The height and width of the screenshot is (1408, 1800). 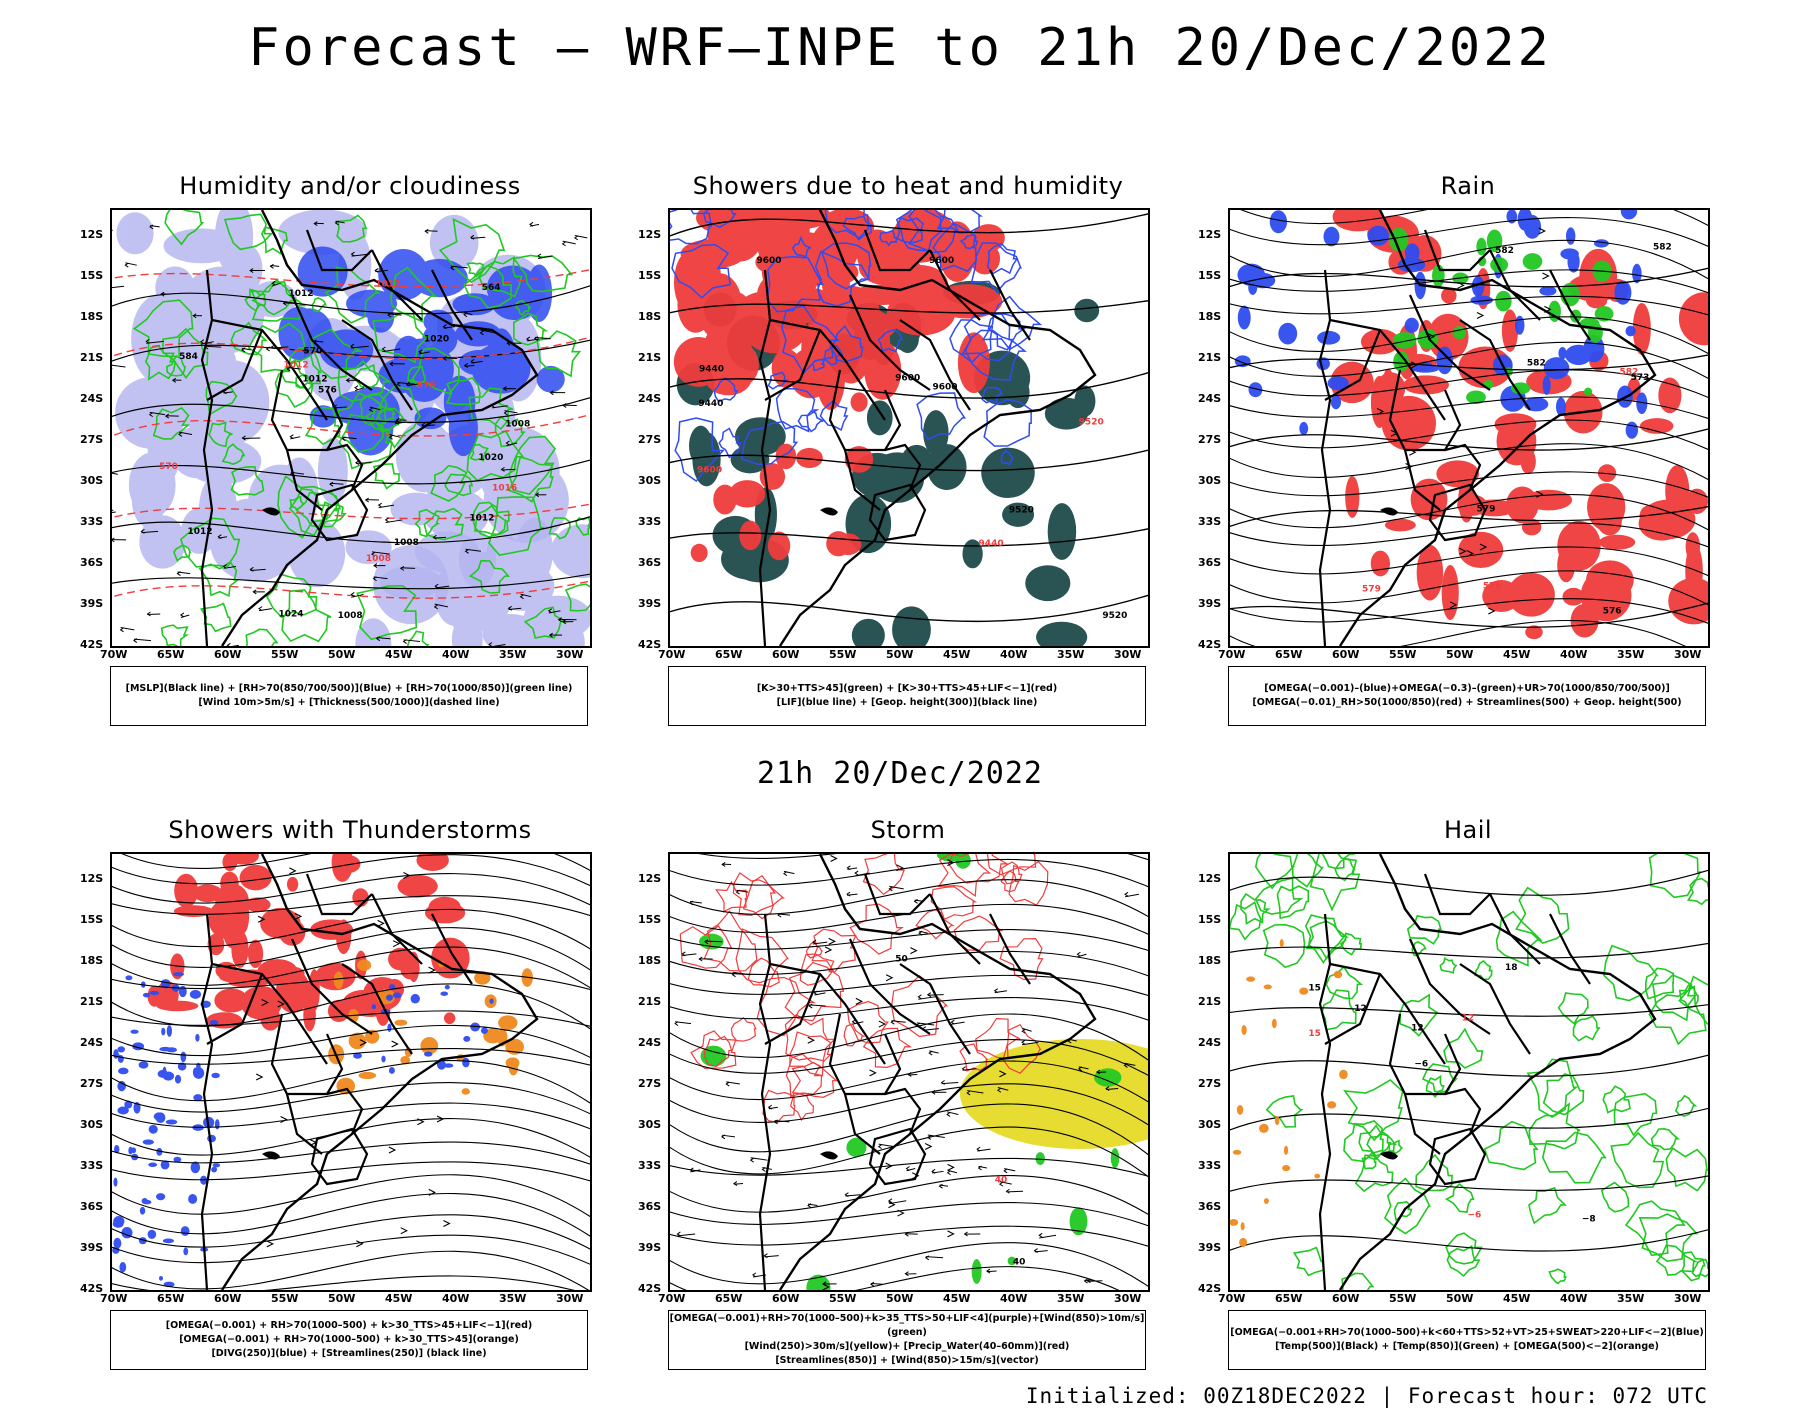 What do you see at coordinates (1511, 968) in the screenshot?
I see `contour-label: 18` at bounding box center [1511, 968].